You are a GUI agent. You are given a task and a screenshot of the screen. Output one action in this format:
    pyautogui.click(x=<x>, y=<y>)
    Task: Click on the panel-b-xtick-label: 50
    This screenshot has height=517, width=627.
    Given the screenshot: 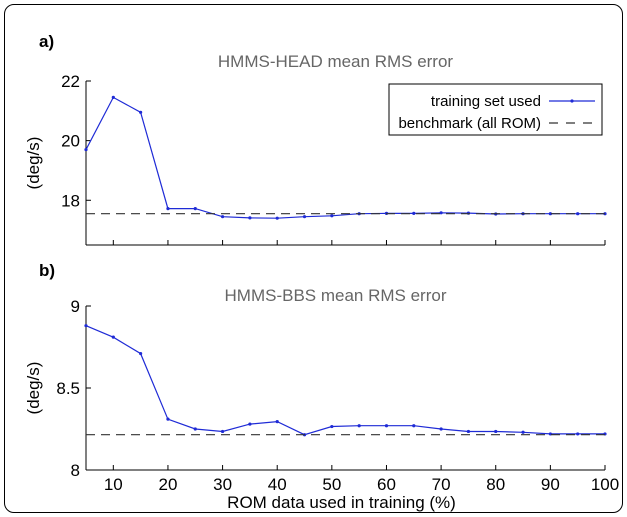 What is the action you would take?
    pyautogui.click(x=331, y=484)
    